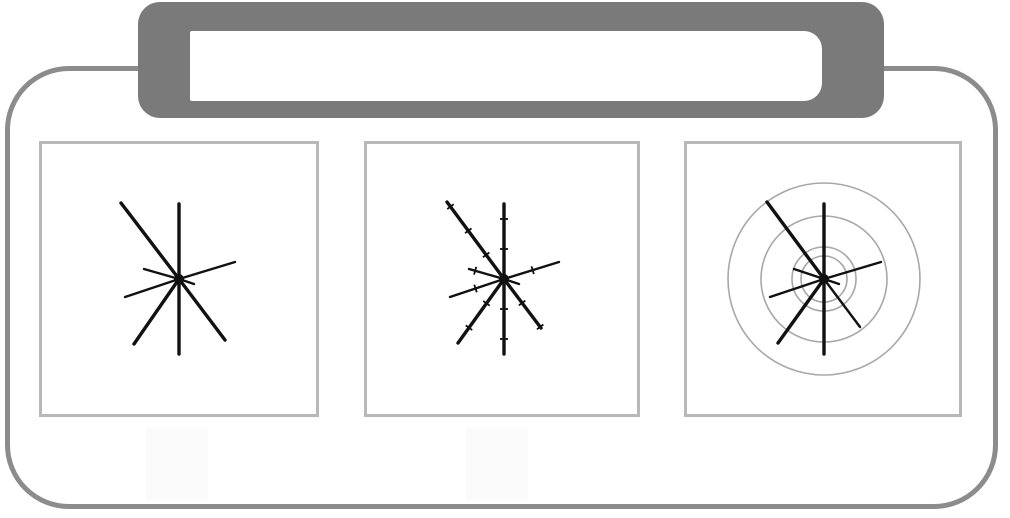 This screenshot has height=518, width=1010. I want to click on plain-rays-figure, so click(178, 278).